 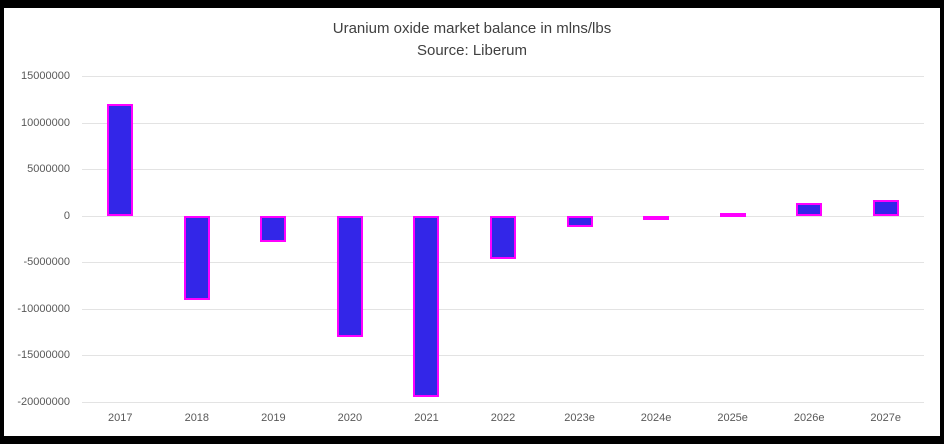 I want to click on bar-2026e, so click(x=809, y=209).